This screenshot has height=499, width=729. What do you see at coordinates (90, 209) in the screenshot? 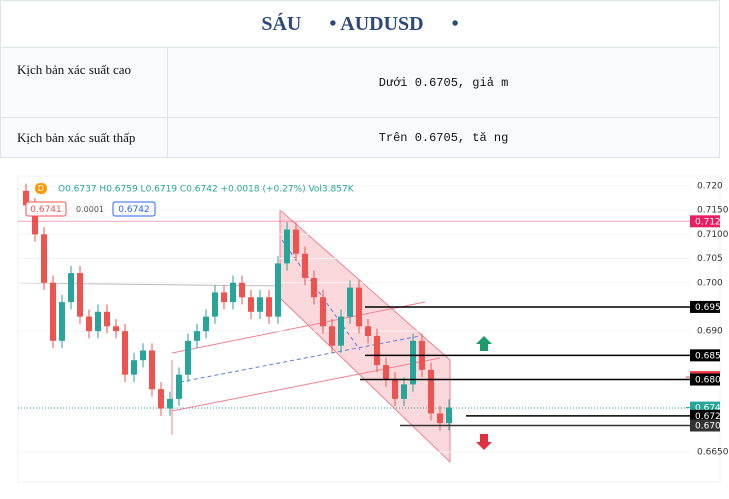
I see `spread-text: 0.0001` at bounding box center [90, 209].